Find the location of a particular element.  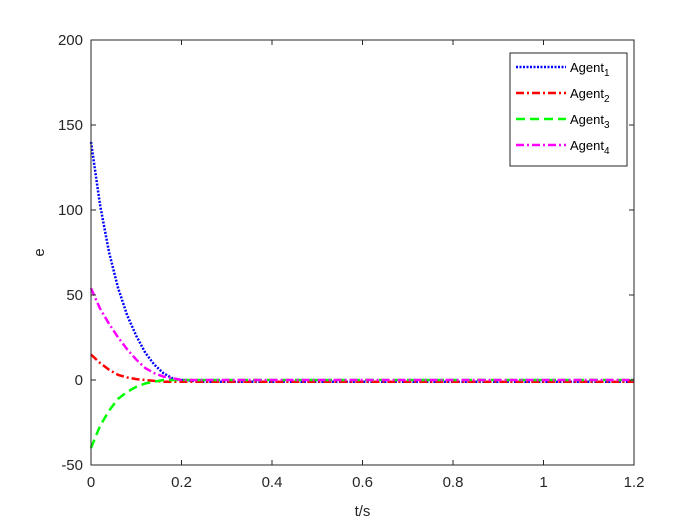

y-axis-title: e is located at coordinates (39, 252).